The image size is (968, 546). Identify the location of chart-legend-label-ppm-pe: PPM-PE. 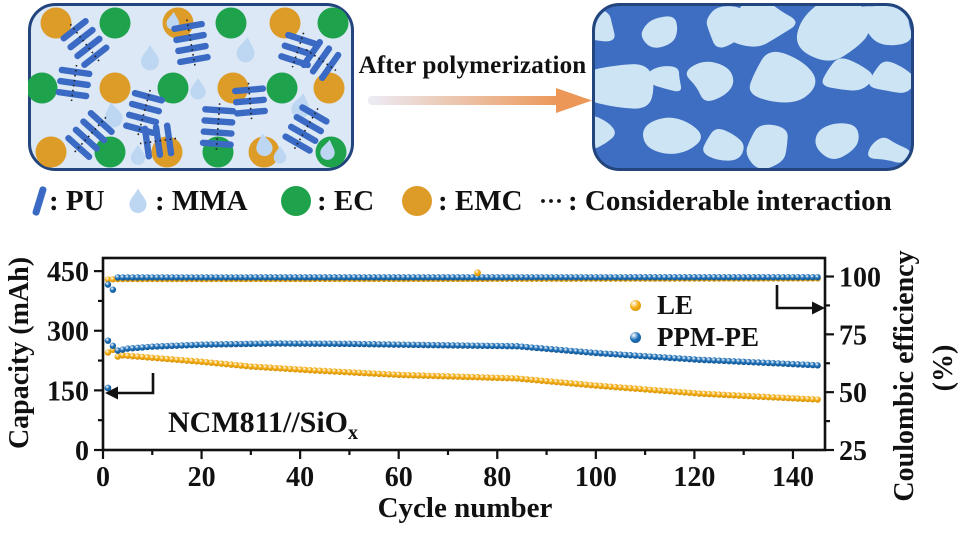
(708, 337).